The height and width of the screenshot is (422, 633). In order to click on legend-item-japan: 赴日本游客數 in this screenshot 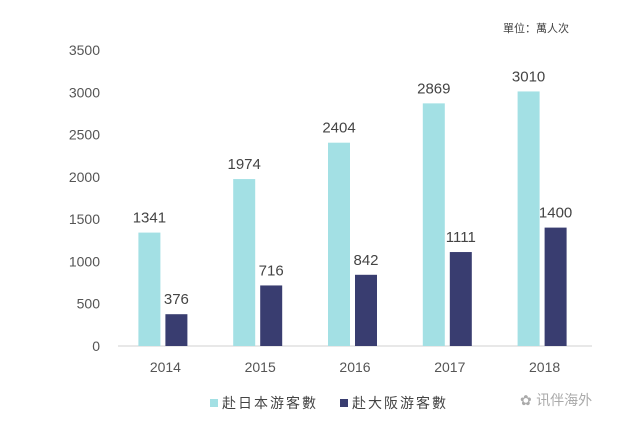, I will do `click(264, 403)`.